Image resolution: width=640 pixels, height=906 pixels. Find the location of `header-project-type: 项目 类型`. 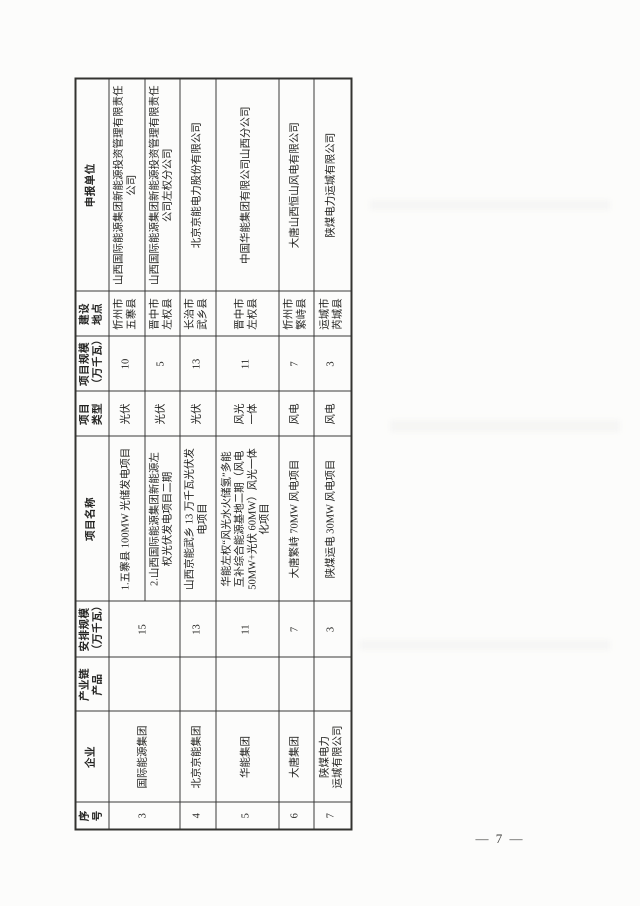

header-project-type: 项目 类型 is located at coordinates (92, 414).